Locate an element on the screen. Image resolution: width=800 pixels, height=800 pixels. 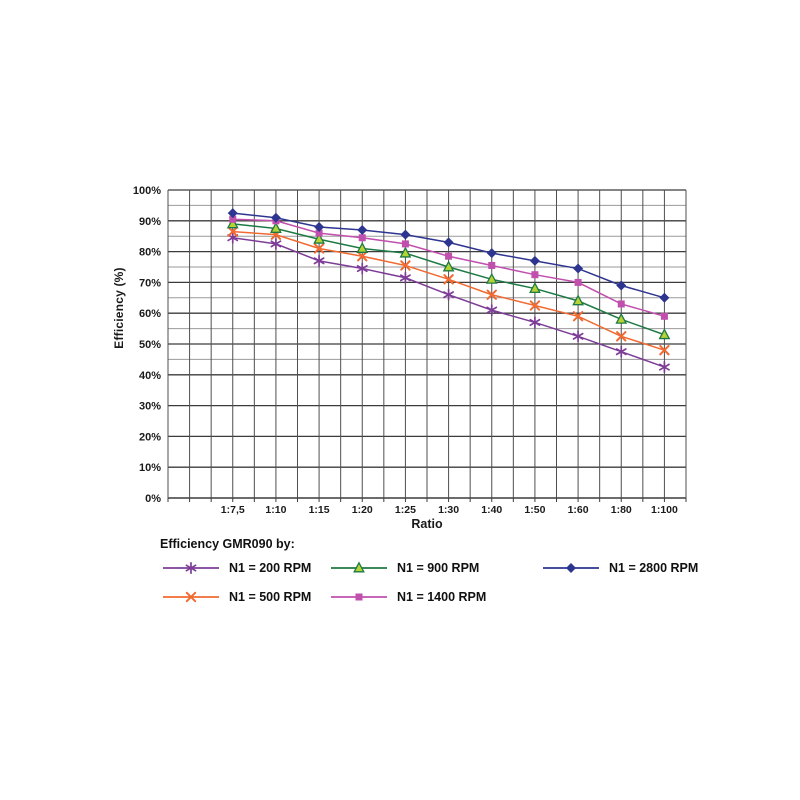
y-tick-label: 80% is located at coordinates (150, 253).